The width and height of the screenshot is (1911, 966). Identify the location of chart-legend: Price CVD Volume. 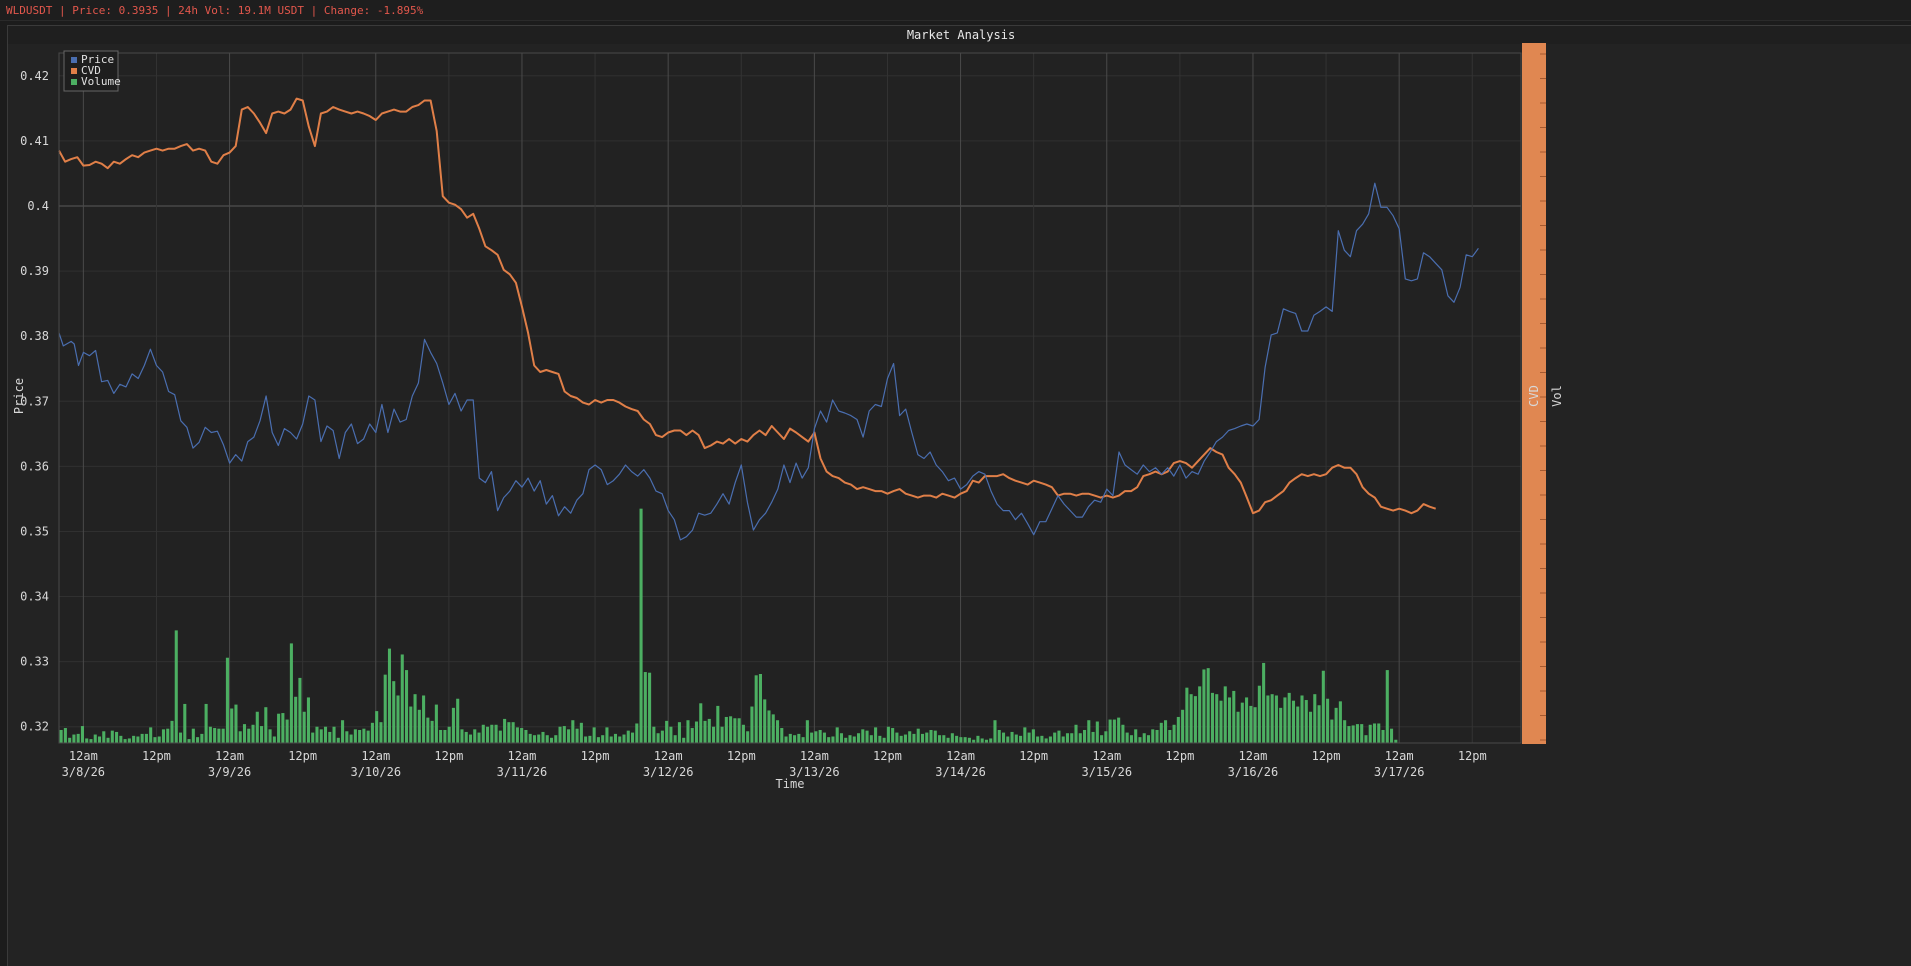
(92, 71).